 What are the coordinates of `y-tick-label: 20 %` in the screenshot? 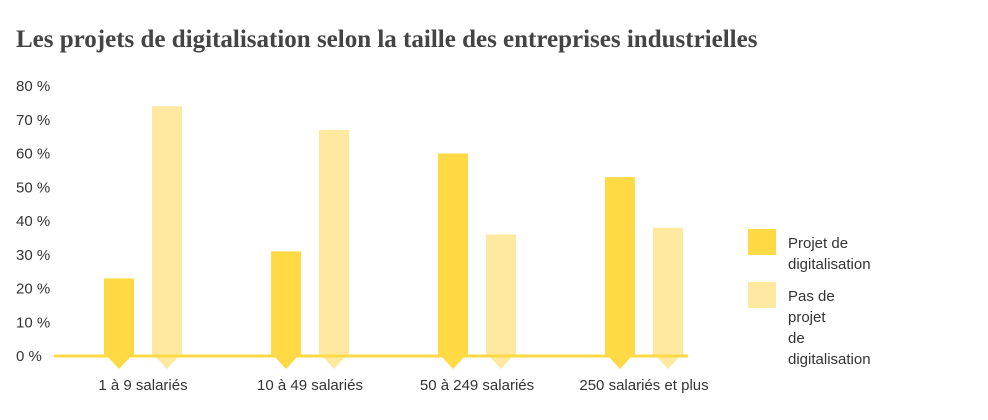 It's located at (33, 289).